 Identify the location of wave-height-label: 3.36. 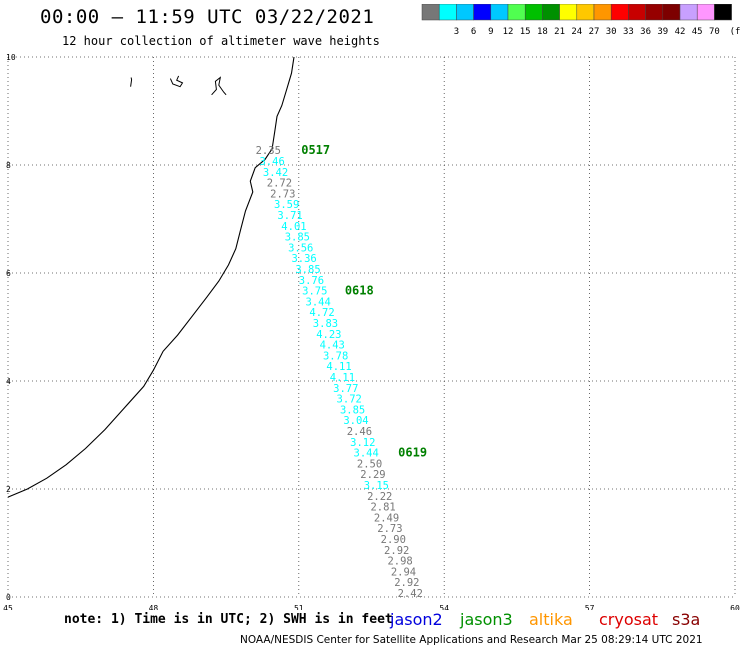
(303, 259).